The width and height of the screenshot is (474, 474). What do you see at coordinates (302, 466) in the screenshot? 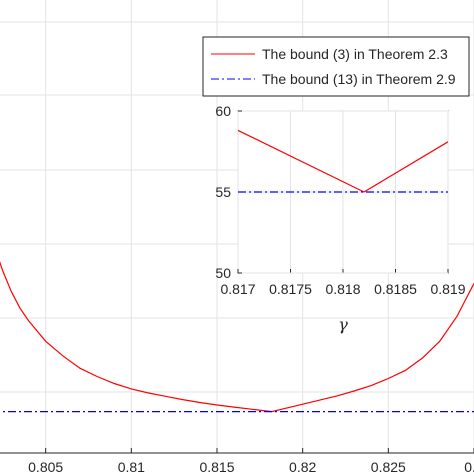
I see `main-x-tick-label: 0.82` at bounding box center [302, 466].